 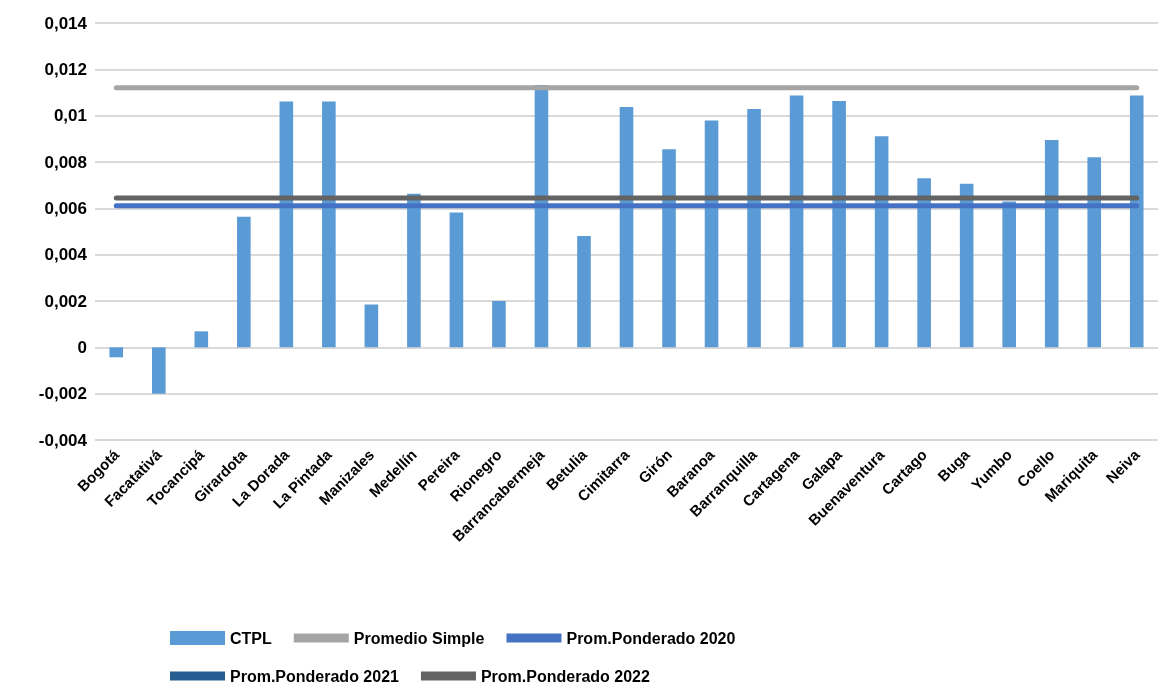 What do you see at coordinates (565, 676) in the screenshot?
I see `legend-label: Prom.Ponderado 2022` at bounding box center [565, 676].